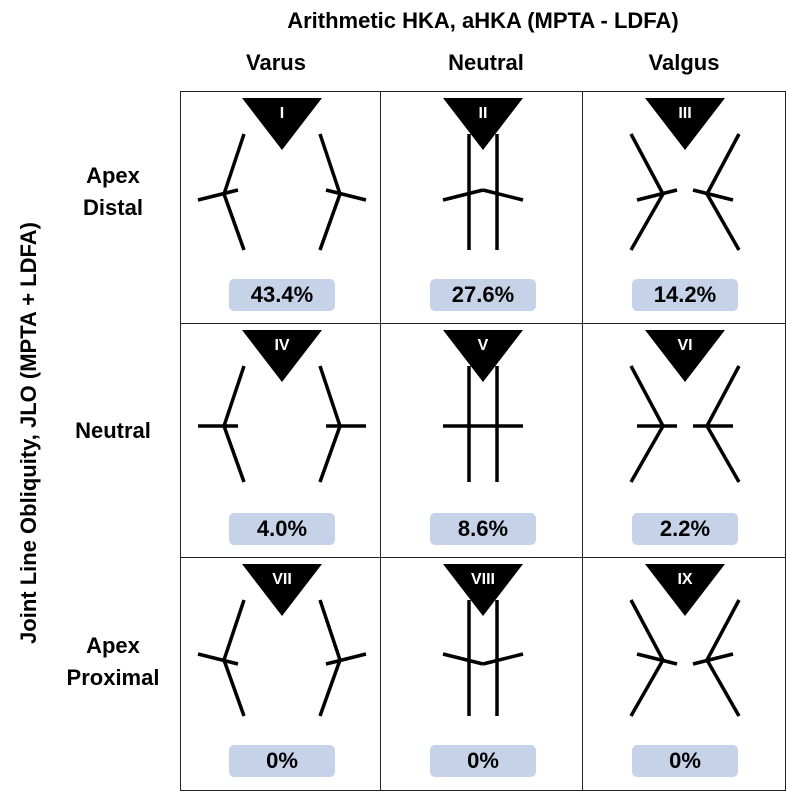 This screenshot has height=793, width=786. What do you see at coordinates (282, 295) in the screenshot?
I see `percentage-badge: 43.4%` at bounding box center [282, 295].